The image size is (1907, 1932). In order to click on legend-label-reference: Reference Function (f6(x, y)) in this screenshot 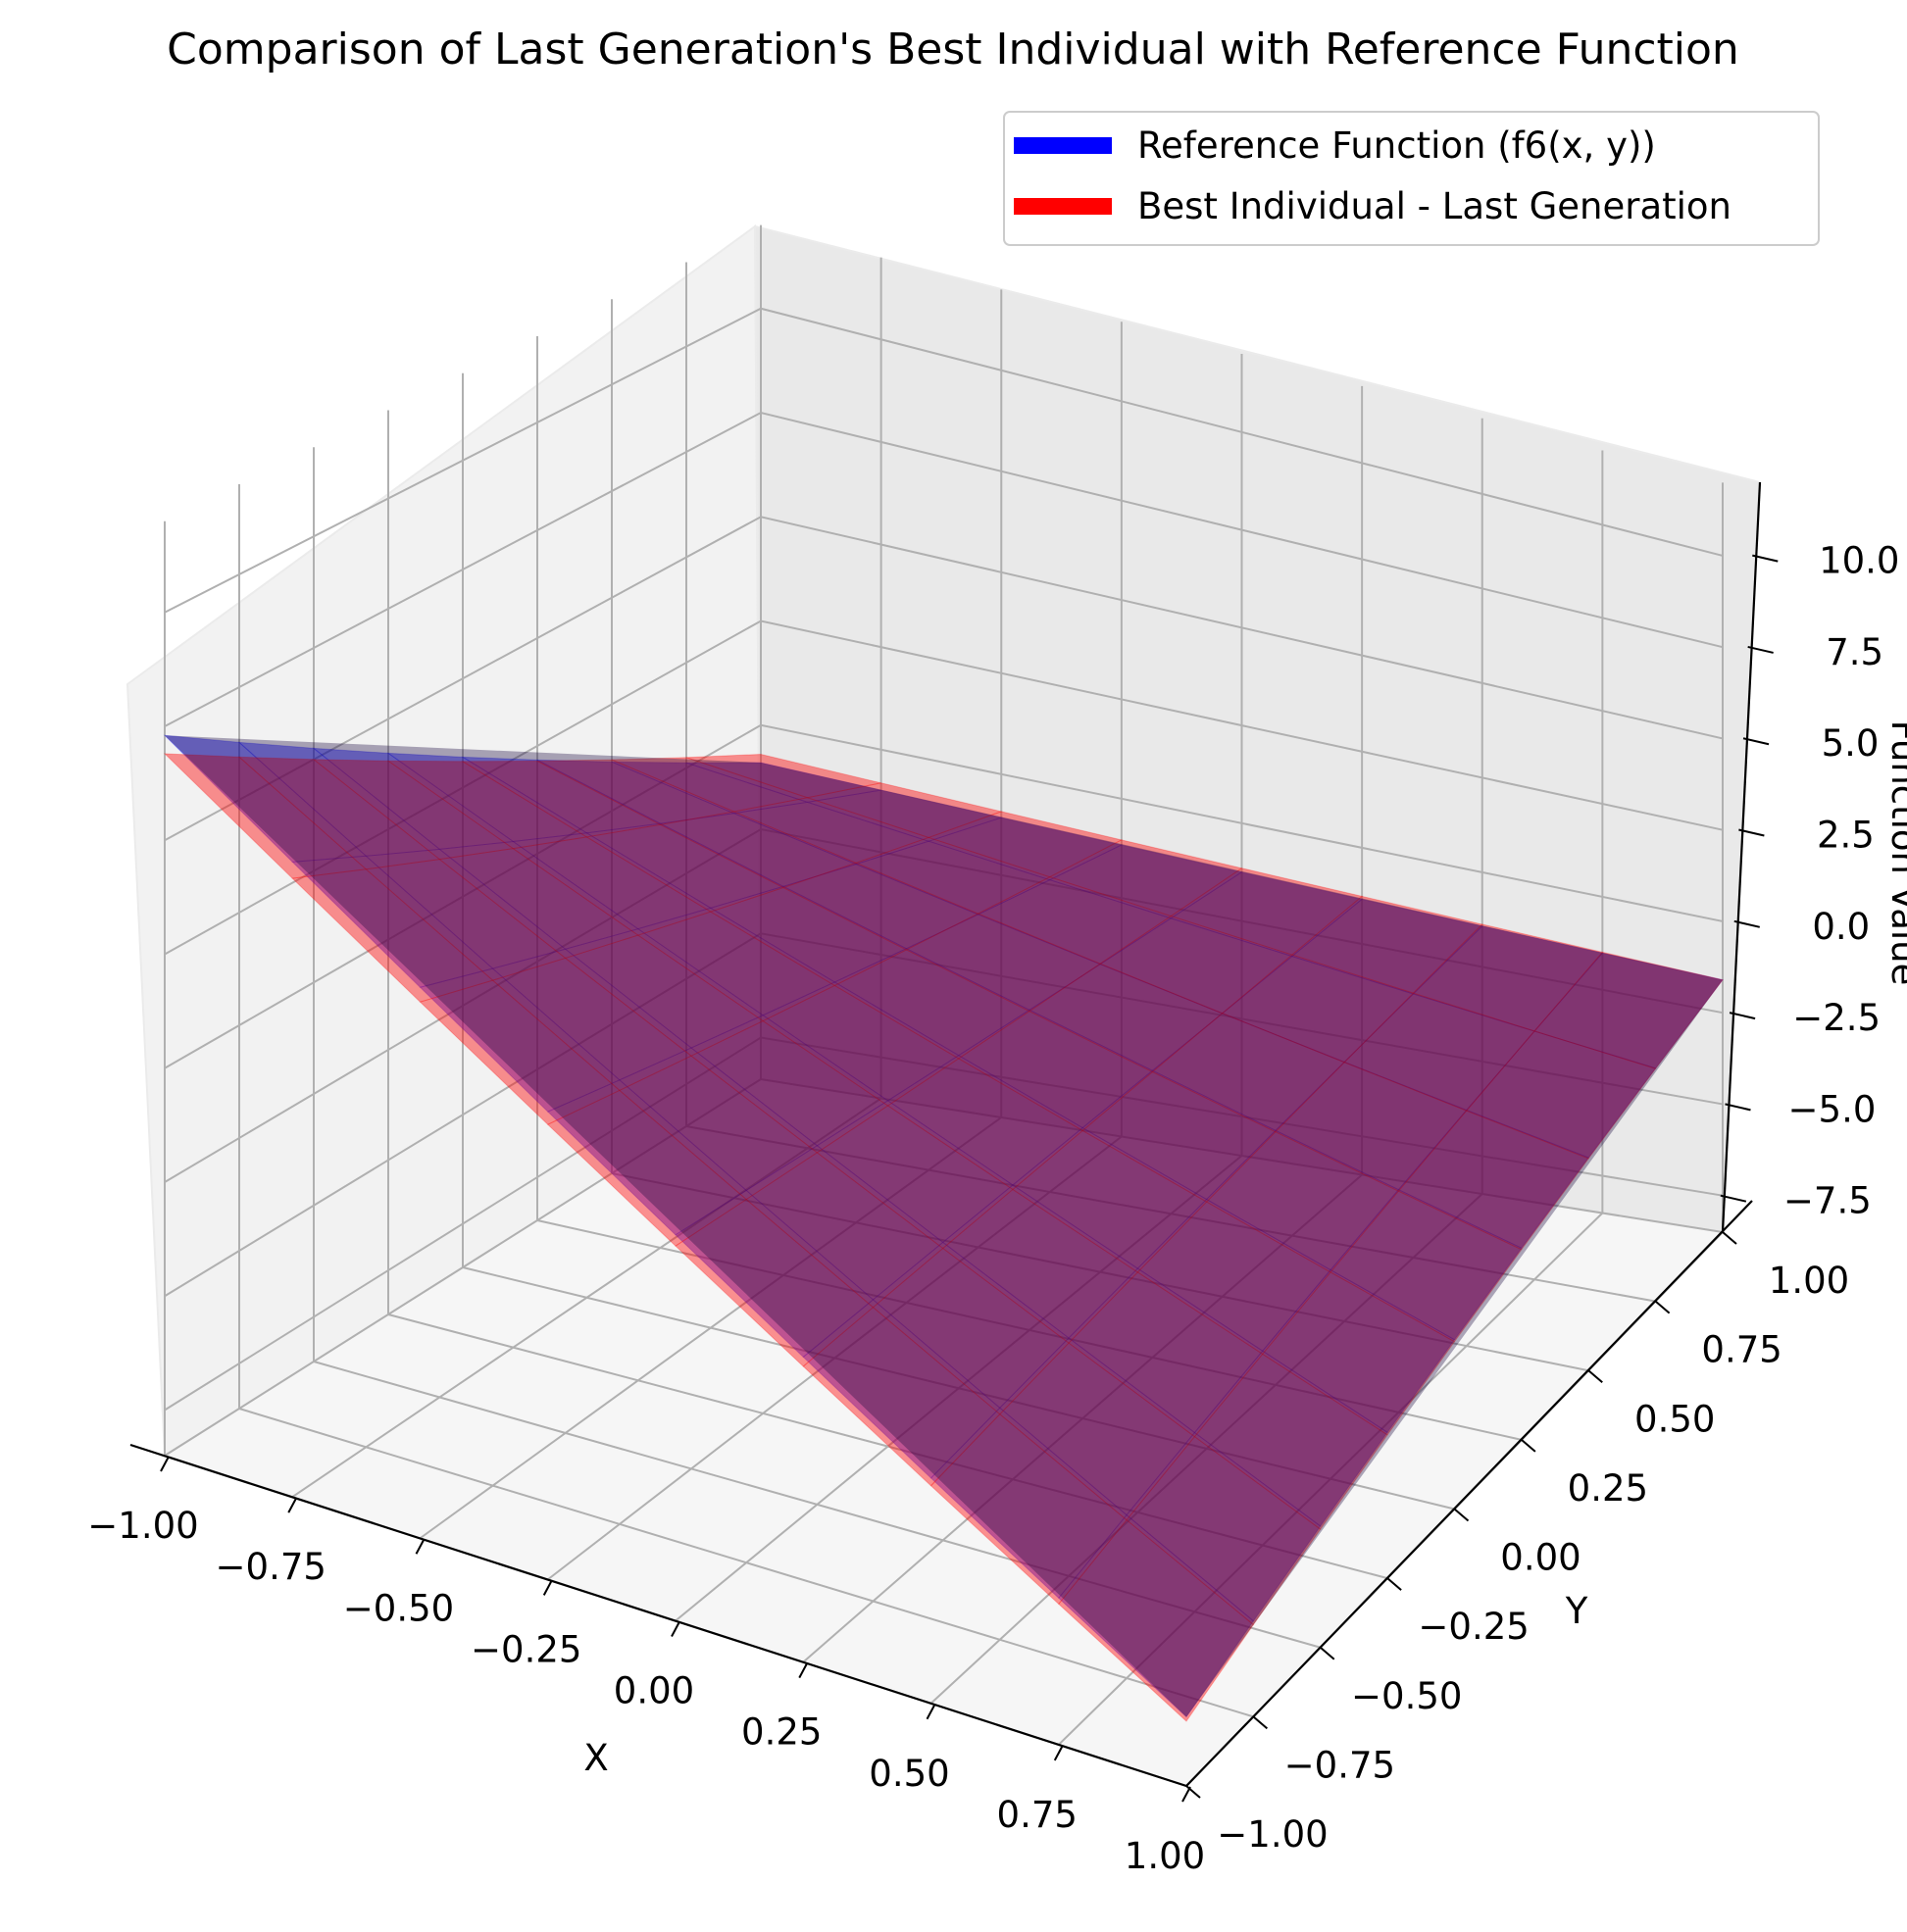, I will do `click(1396, 145)`.